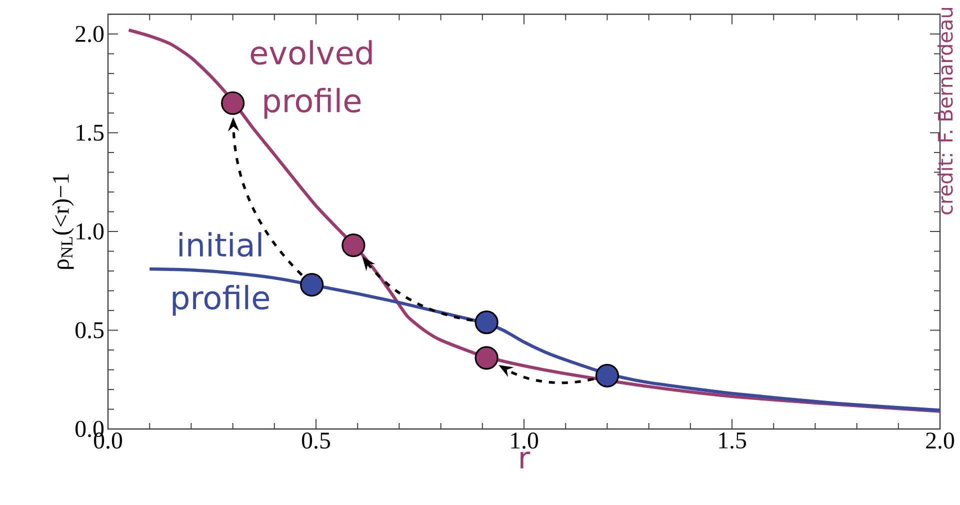  What do you see at coordinates (90, 330) in the screenshot?
I see `y-tick-label: 0.5` at bounding box center [90, 330].